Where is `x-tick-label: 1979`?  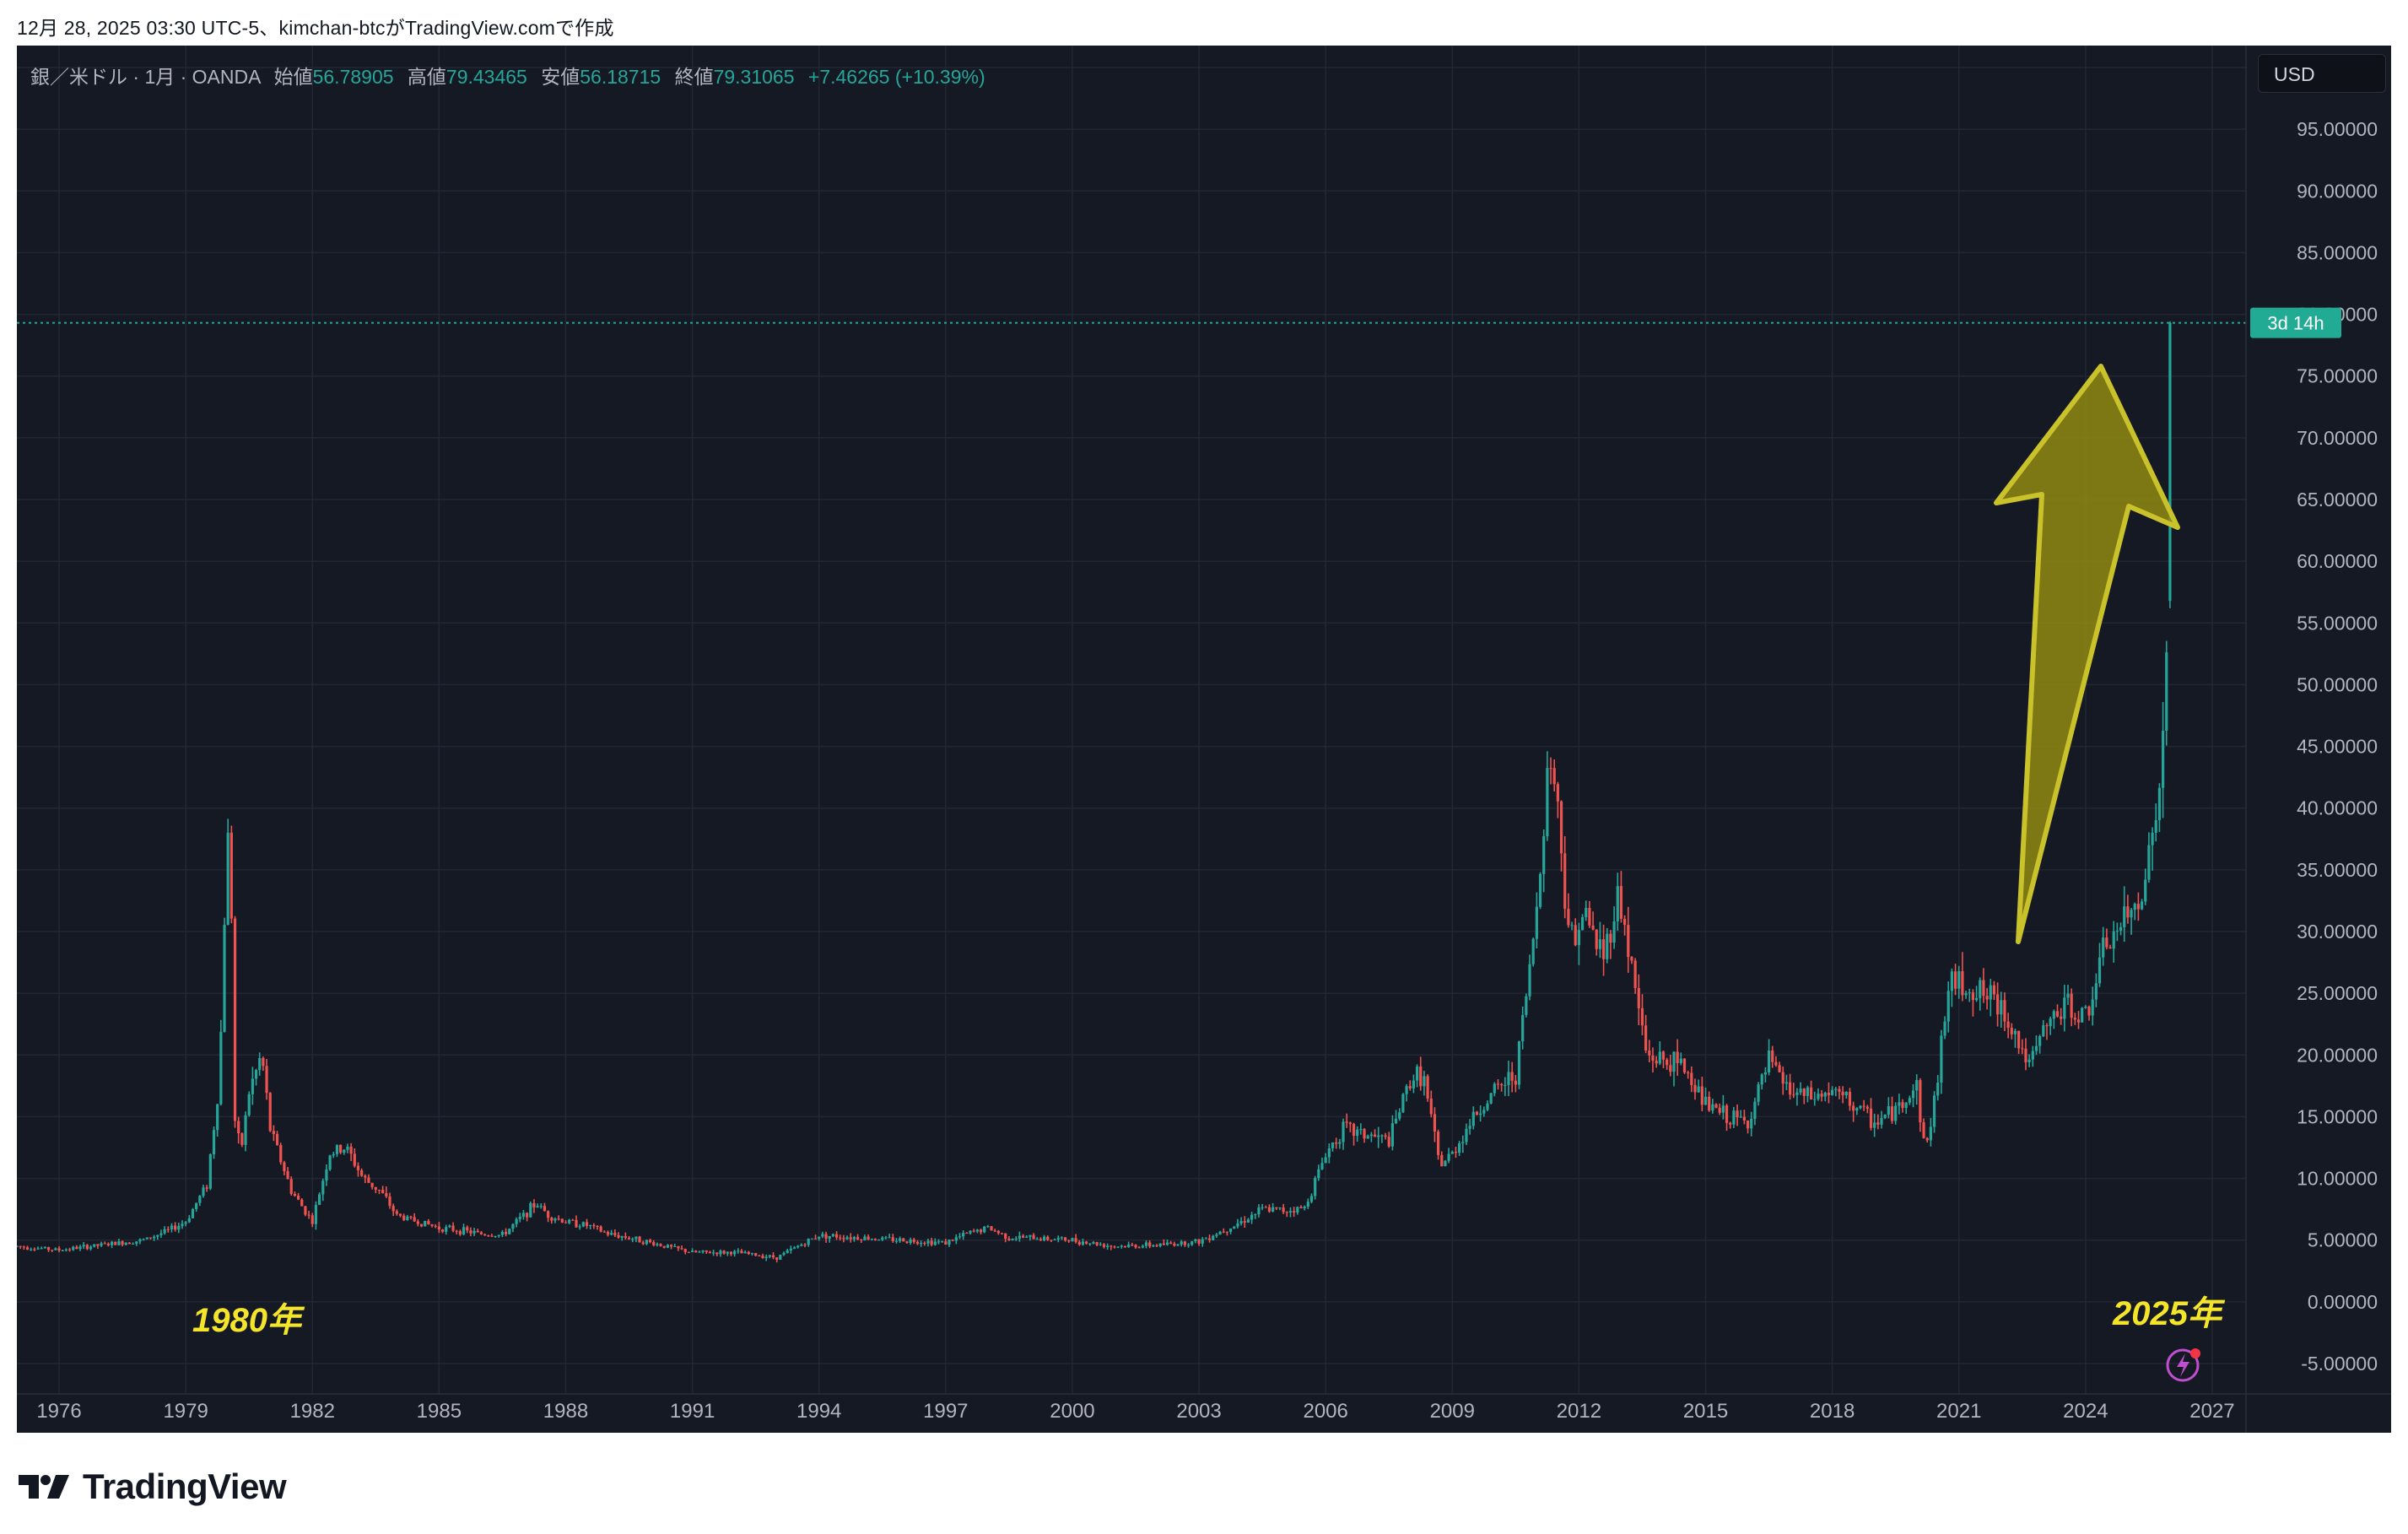 x-tick-label: 1979 is located at coordinates (185, 1412).